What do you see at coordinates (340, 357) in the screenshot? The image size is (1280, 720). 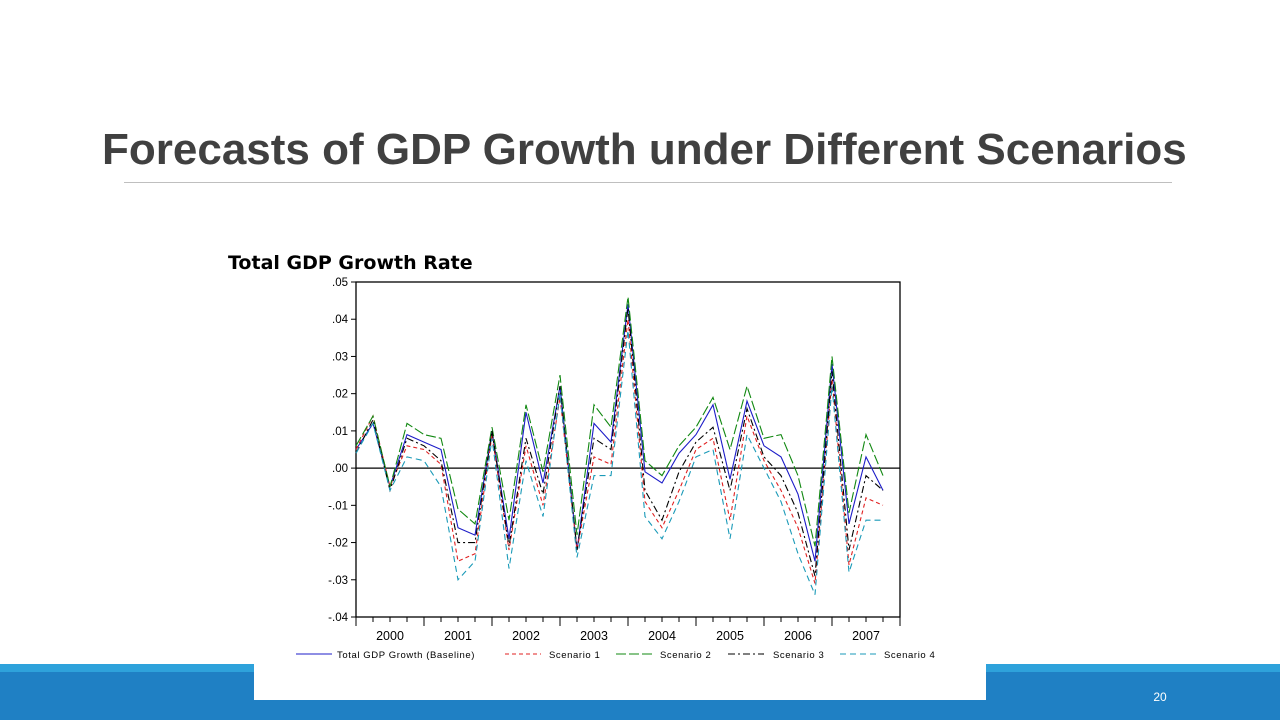 I see `y-tick-label: .03` at bounding box center [340, 357].